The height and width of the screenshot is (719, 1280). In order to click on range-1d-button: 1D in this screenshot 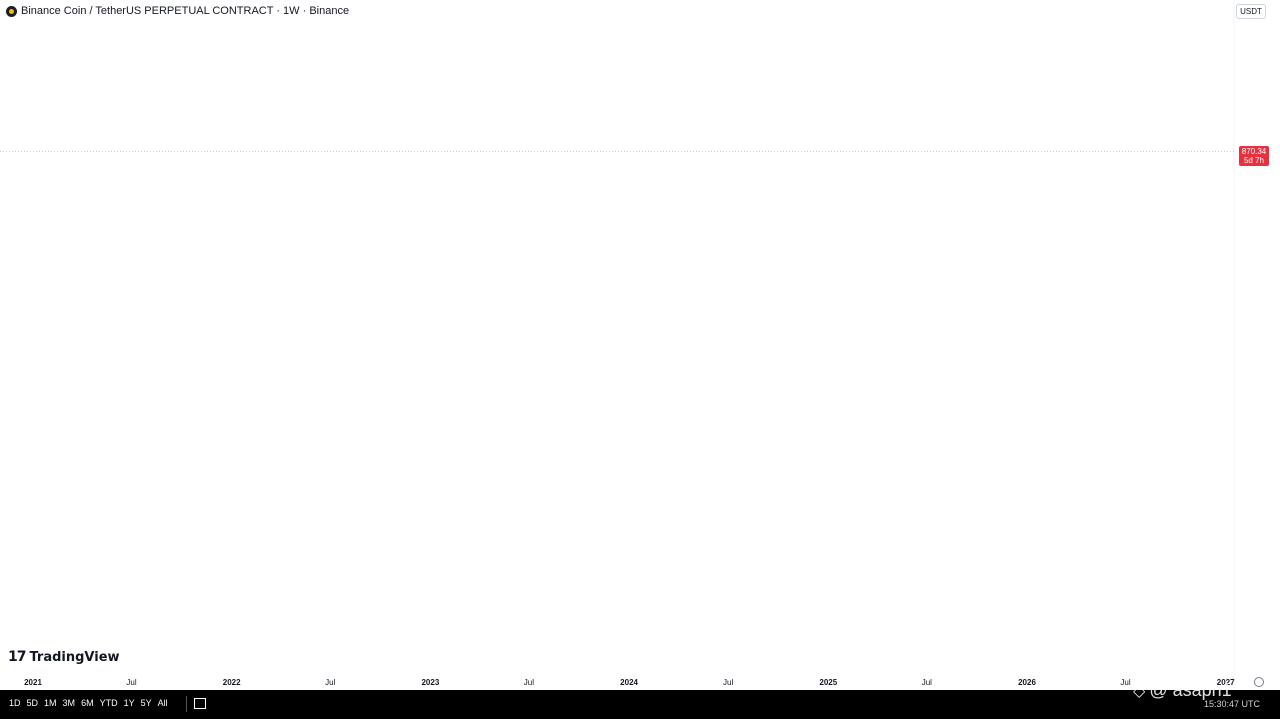, I will do `click(15, 703)`.